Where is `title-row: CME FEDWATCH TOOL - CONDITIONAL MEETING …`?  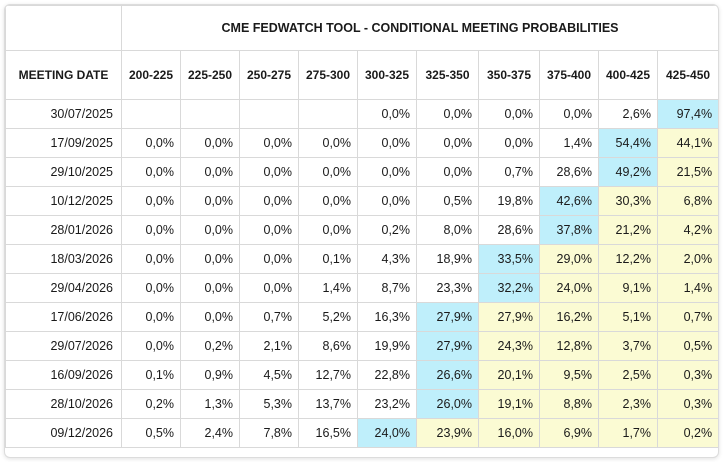 title-row: CME FEDWATCH TOOL - CONDITIONAL MEETING … is located at coordinates (361, 28).